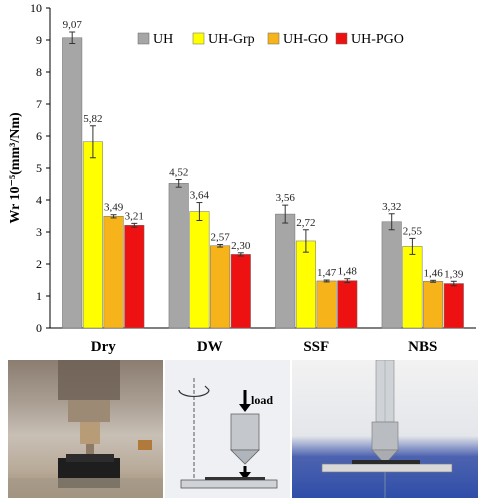 The width and height of the screenshot is (482, 500). Describe the element at coordinates (391, 207) in the screenshot. I see `data-label: 3,32` at that location.